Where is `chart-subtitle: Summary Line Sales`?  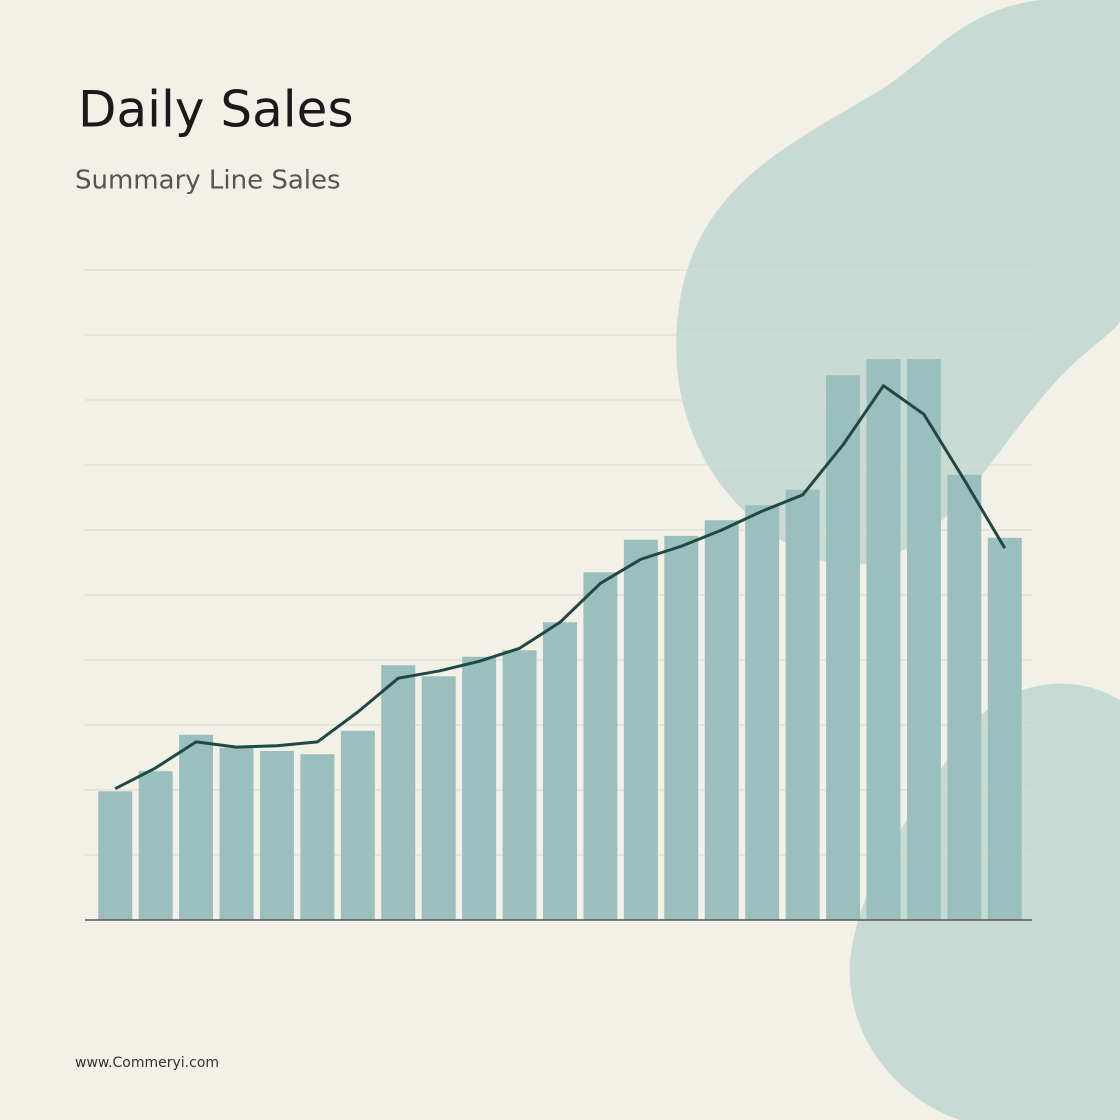 chart-subtitle: Summary Line Sales is located at coordinates (208, 181).